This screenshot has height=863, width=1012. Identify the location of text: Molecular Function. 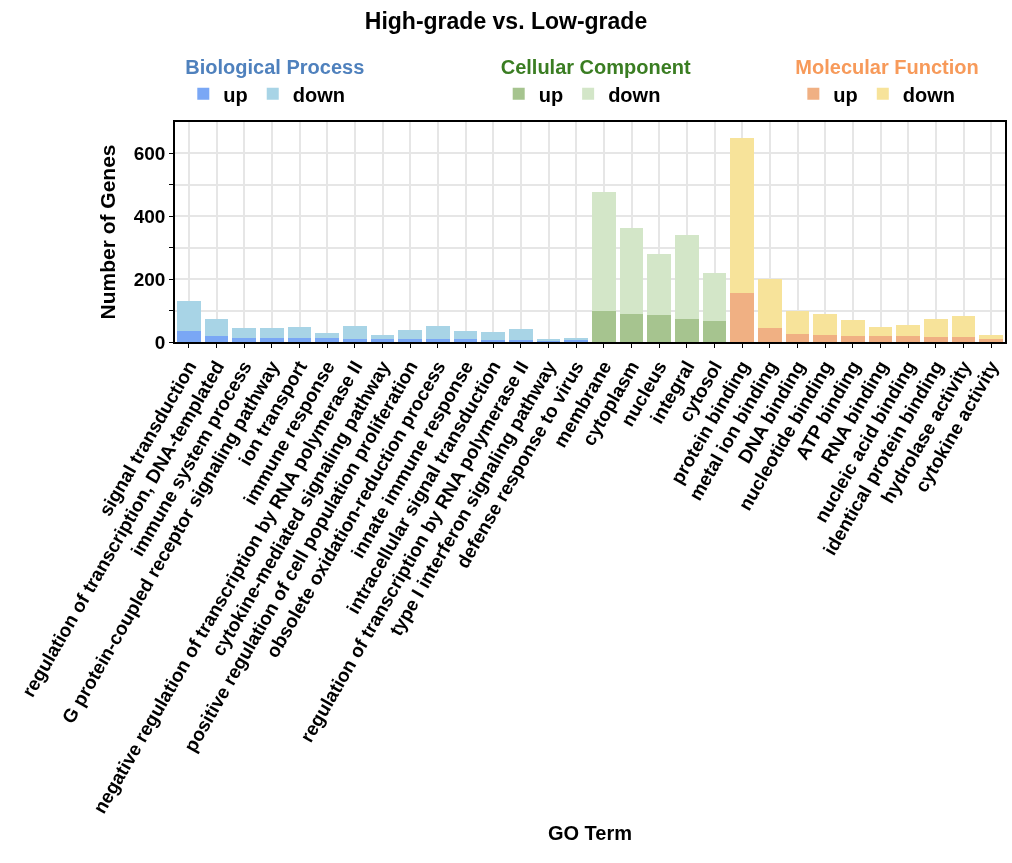
(887, 67).